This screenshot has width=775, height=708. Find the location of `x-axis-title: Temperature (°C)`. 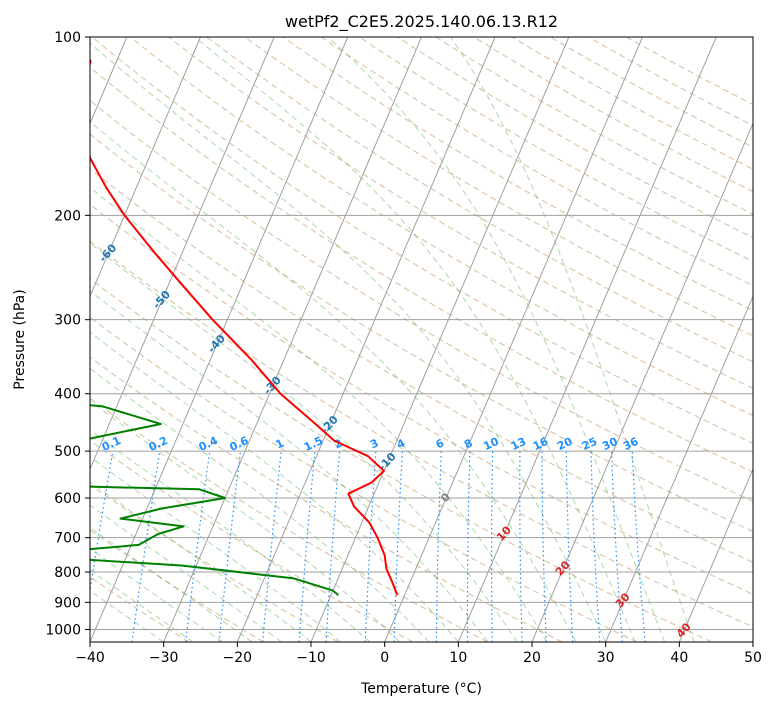

x-axis-title: Temperature (°C) is located at coordinates (421, 689).